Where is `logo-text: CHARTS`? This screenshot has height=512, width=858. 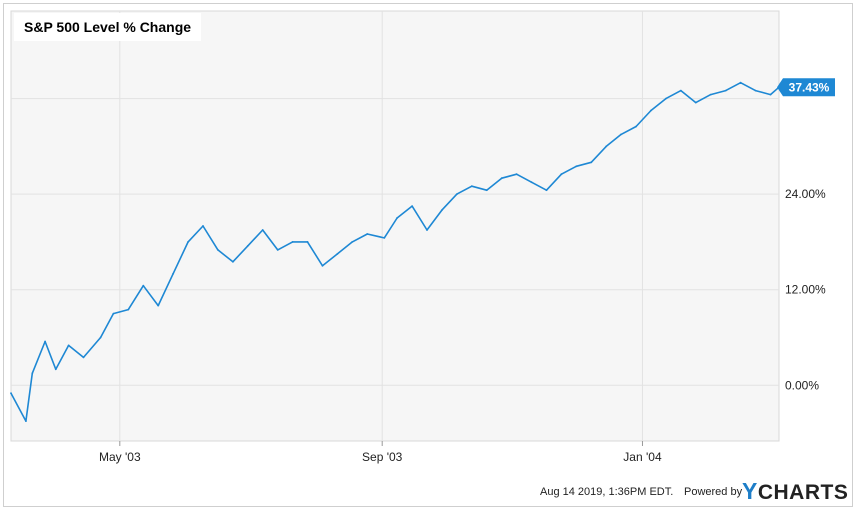 logo-text: CHARTS is located at coordinates (803, 492).